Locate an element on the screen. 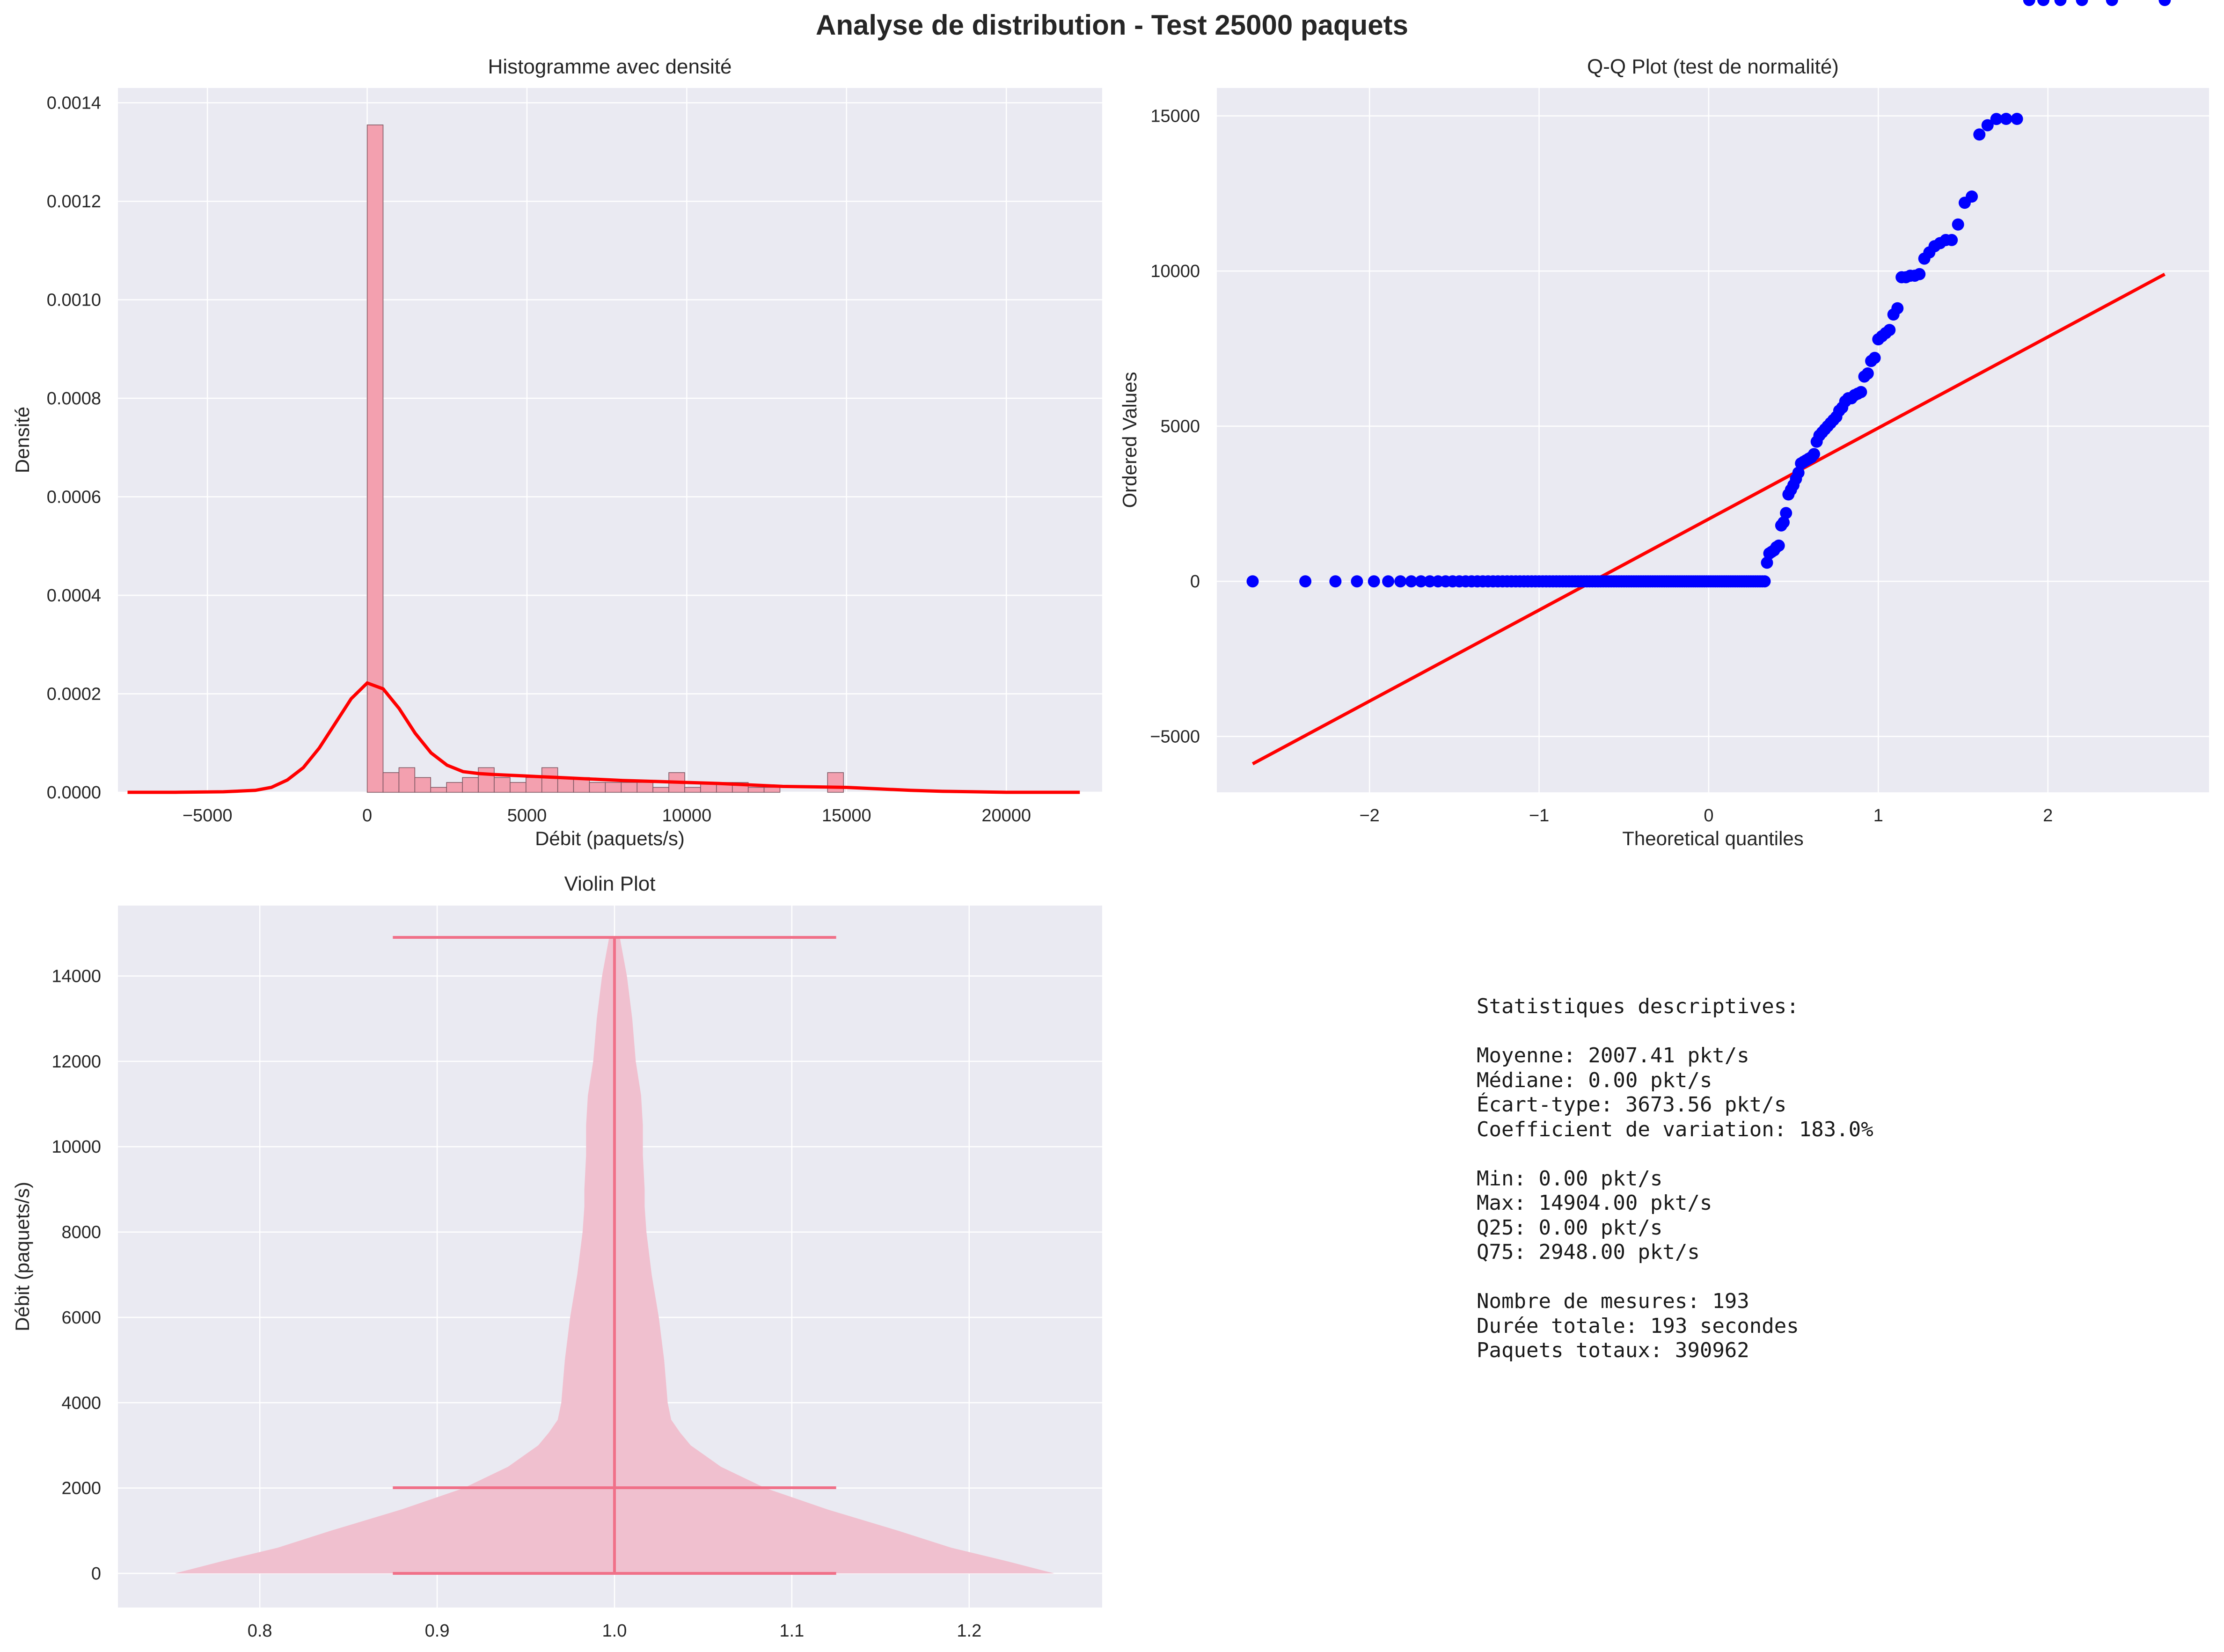 The width and height of the screenshot is (2224, 1652). stats-mean: Moyenne: 2007.41 pkt/s is located at coordinates (1613, 1055).